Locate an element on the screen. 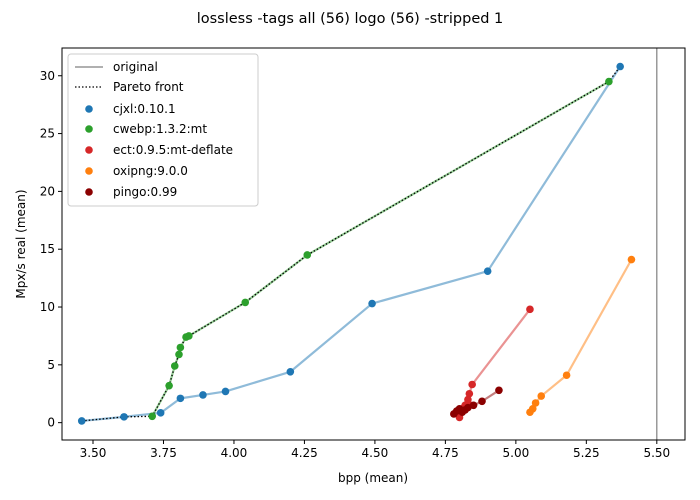 This screenshot has height=500, width=700. legend-cwebp-label: cwebp:1.3.2:mt is located at coordinates (160, 129).